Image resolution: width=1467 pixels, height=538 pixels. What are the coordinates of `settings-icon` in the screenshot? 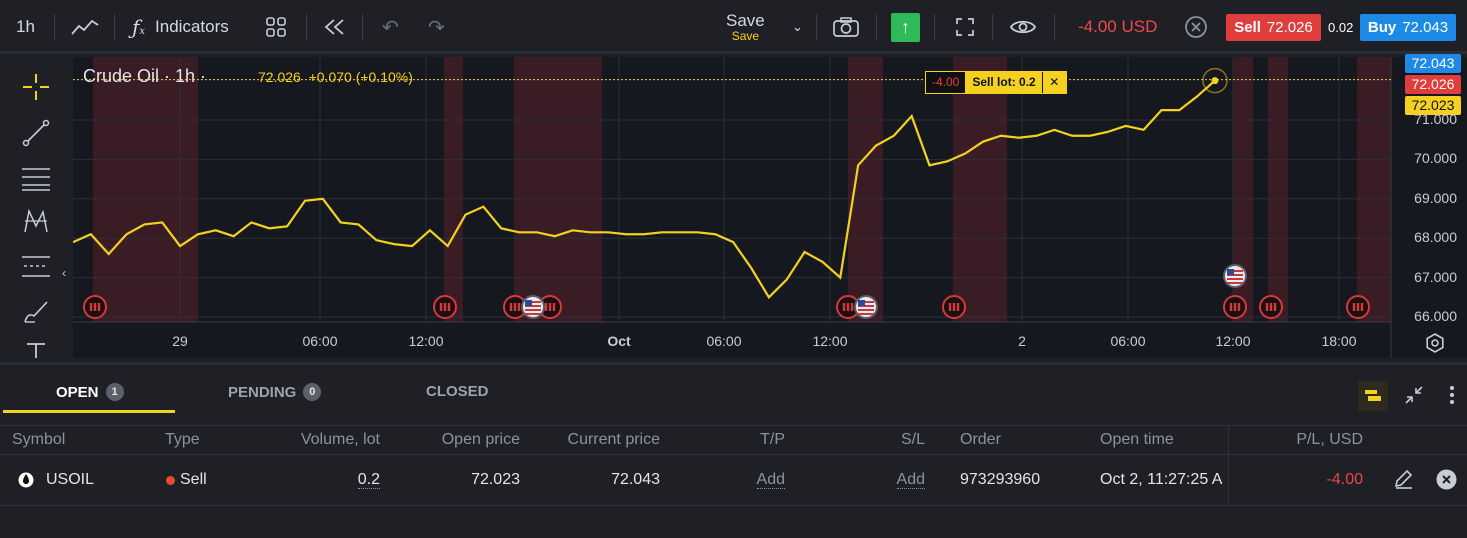 It's located at (1435, 343).